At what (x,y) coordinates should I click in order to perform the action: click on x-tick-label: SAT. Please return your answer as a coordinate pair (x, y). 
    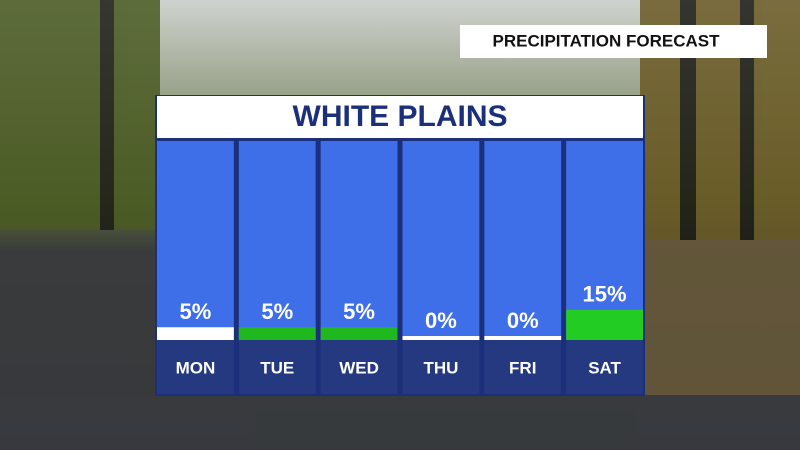
    Looking at the image, I should click on (604, 367).